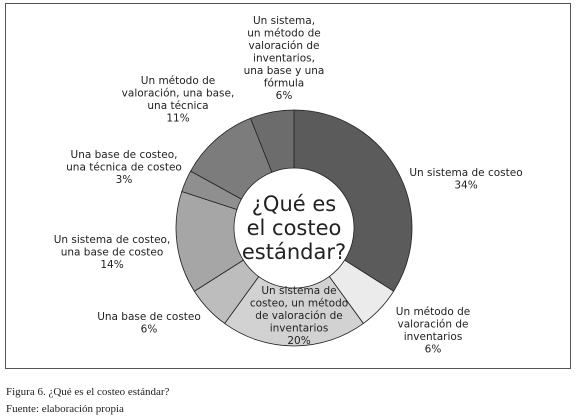 The width and height of the screenshot is (580, 419). I want to click on slice-percent: 14%, so click(111, 265).